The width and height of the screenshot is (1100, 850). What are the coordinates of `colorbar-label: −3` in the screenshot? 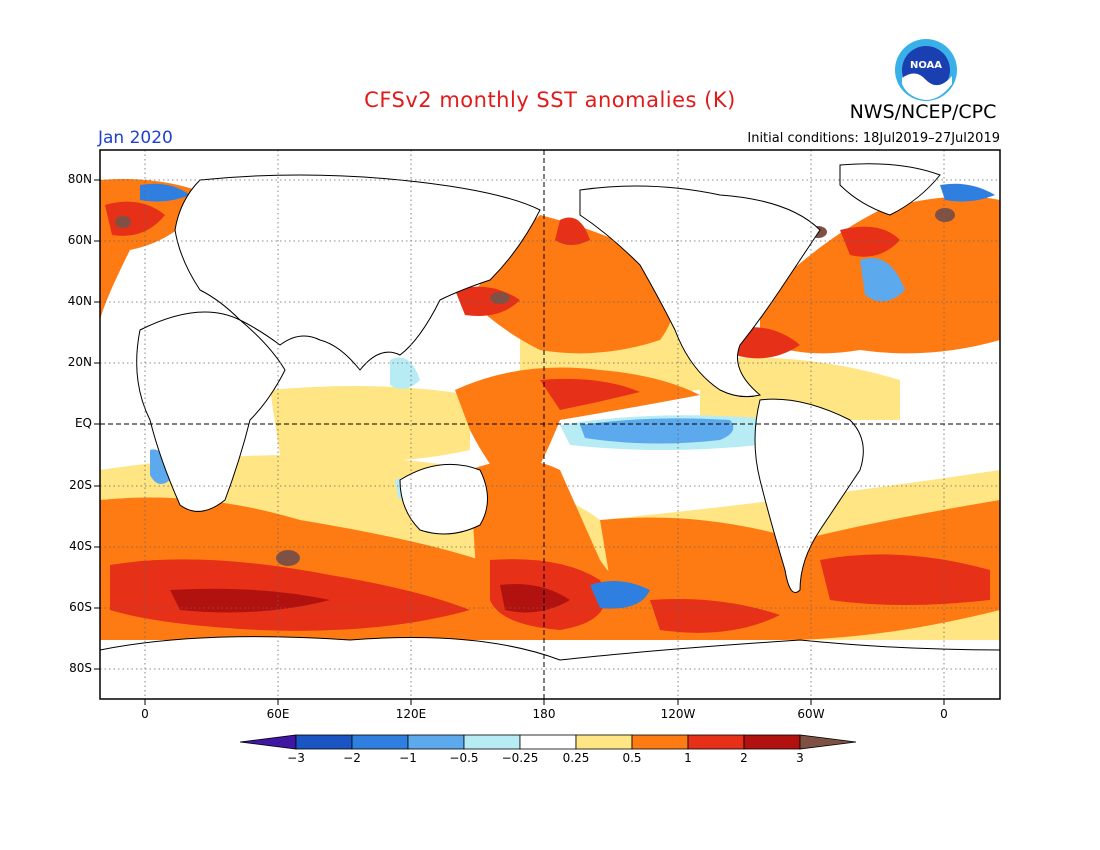 It's located at (296, 758).